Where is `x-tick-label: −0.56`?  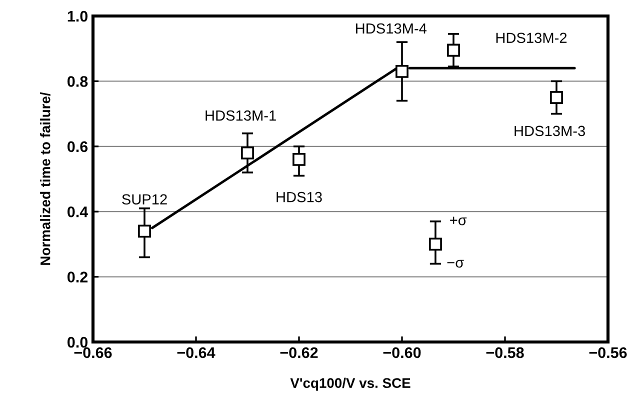 x-tick-label: −0.56 is located at coordinates (608, 352).